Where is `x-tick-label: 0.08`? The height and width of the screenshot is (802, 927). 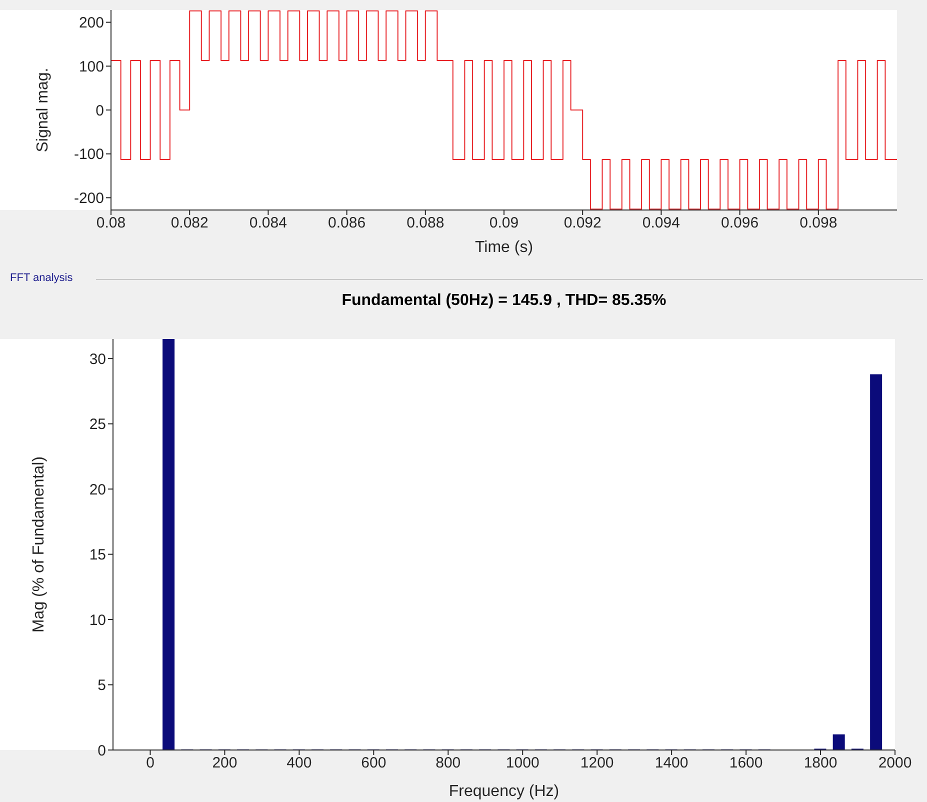
x-tick-label: 0.08 is located at coordinates (111, 223).